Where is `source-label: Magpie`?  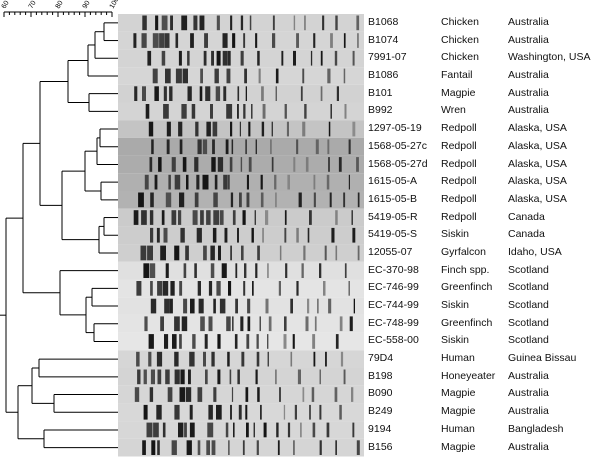 source-label: Magpie is located at coordinates (458, 446).